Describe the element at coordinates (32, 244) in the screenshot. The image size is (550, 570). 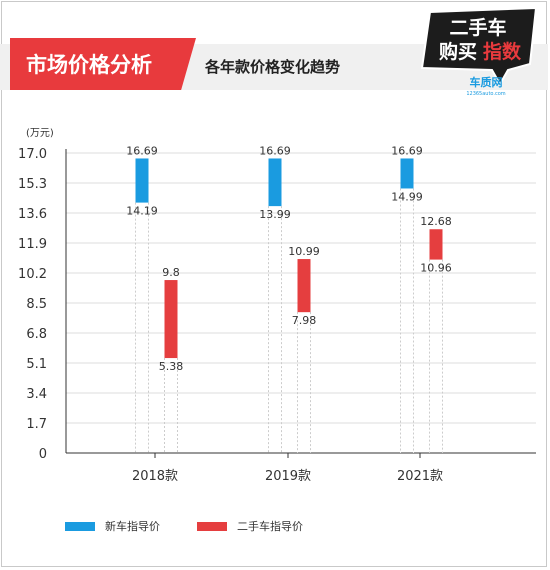
I see `y-tick-label: 11.9` at that location.